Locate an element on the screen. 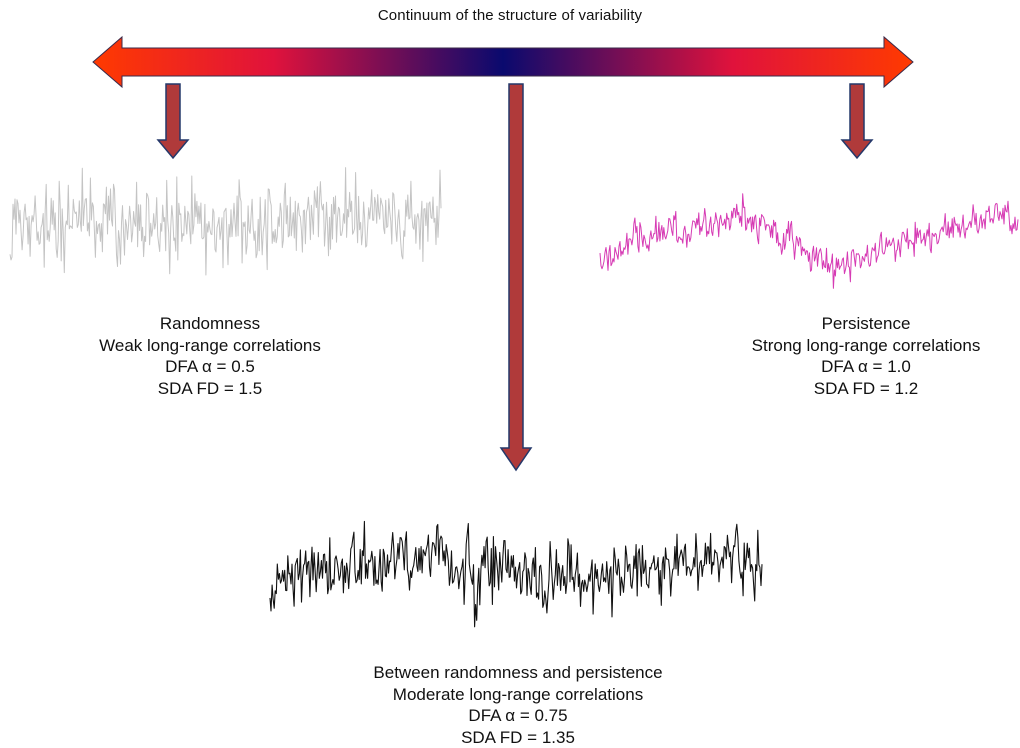 This screenshot has width=1020, height=748. down-arrow-between is located at coordinates (516, 277).